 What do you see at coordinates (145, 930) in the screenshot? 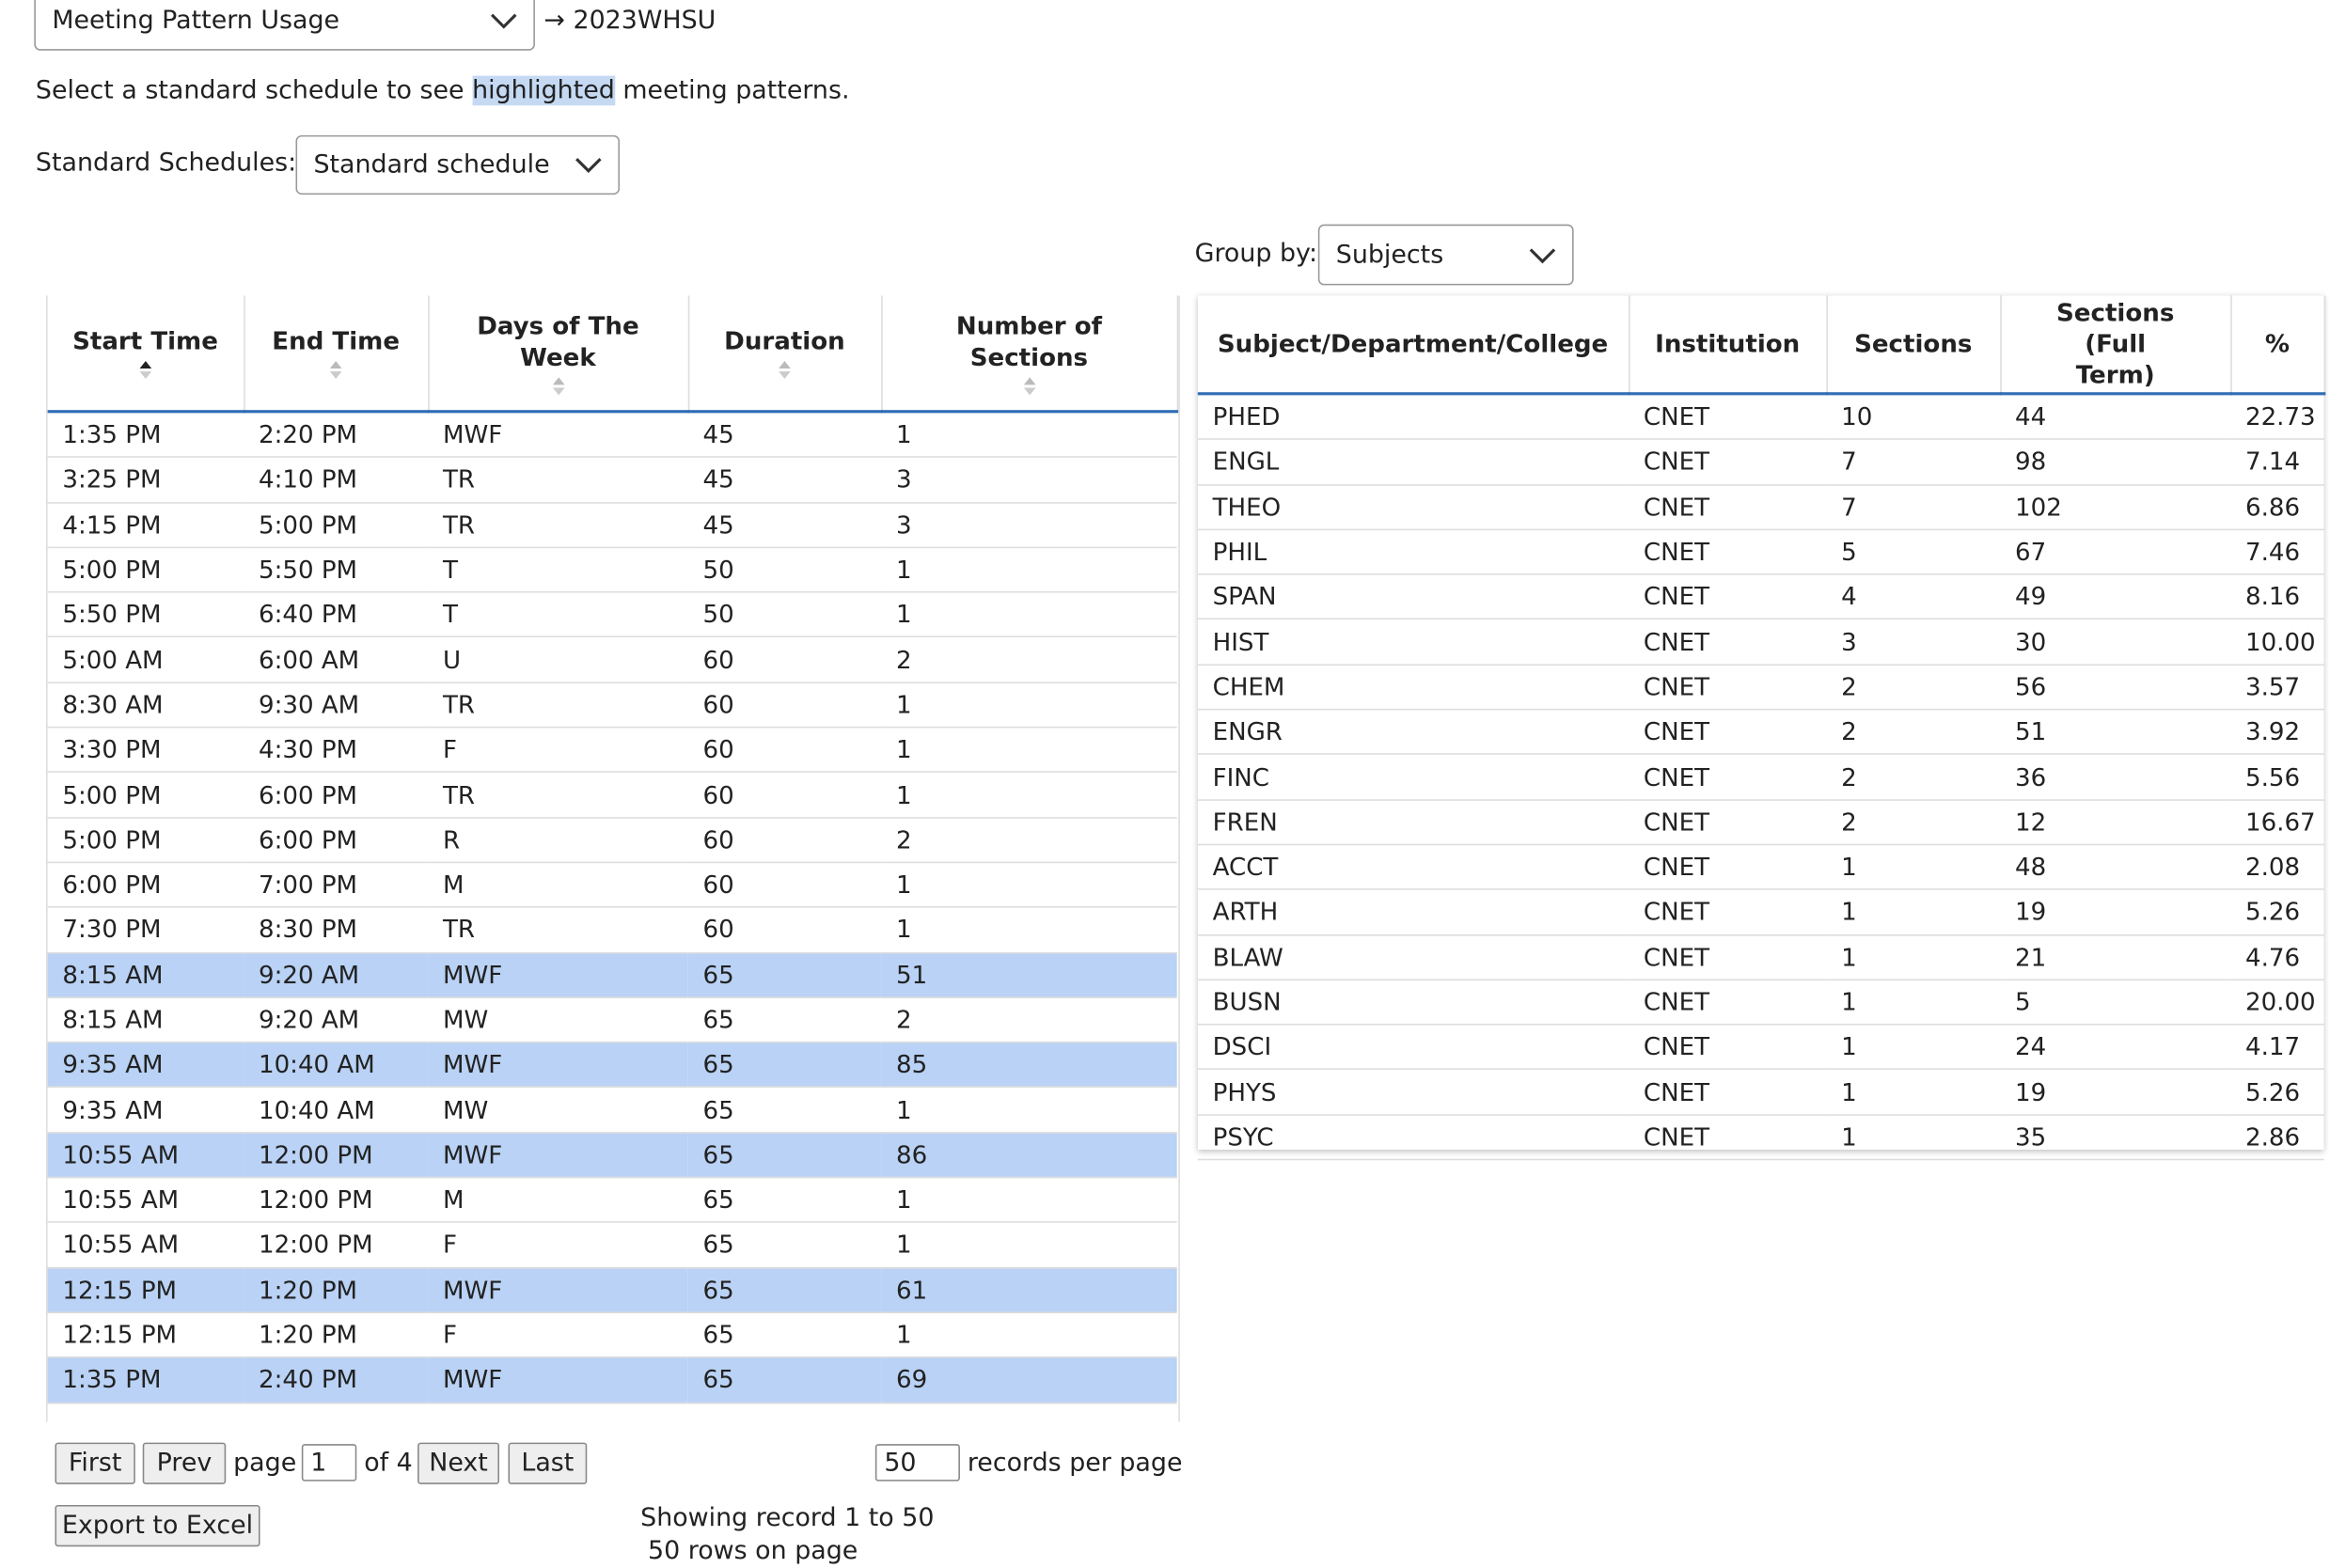
I see `table-cell: 7:30 PM` at bounding box center [145, 930].